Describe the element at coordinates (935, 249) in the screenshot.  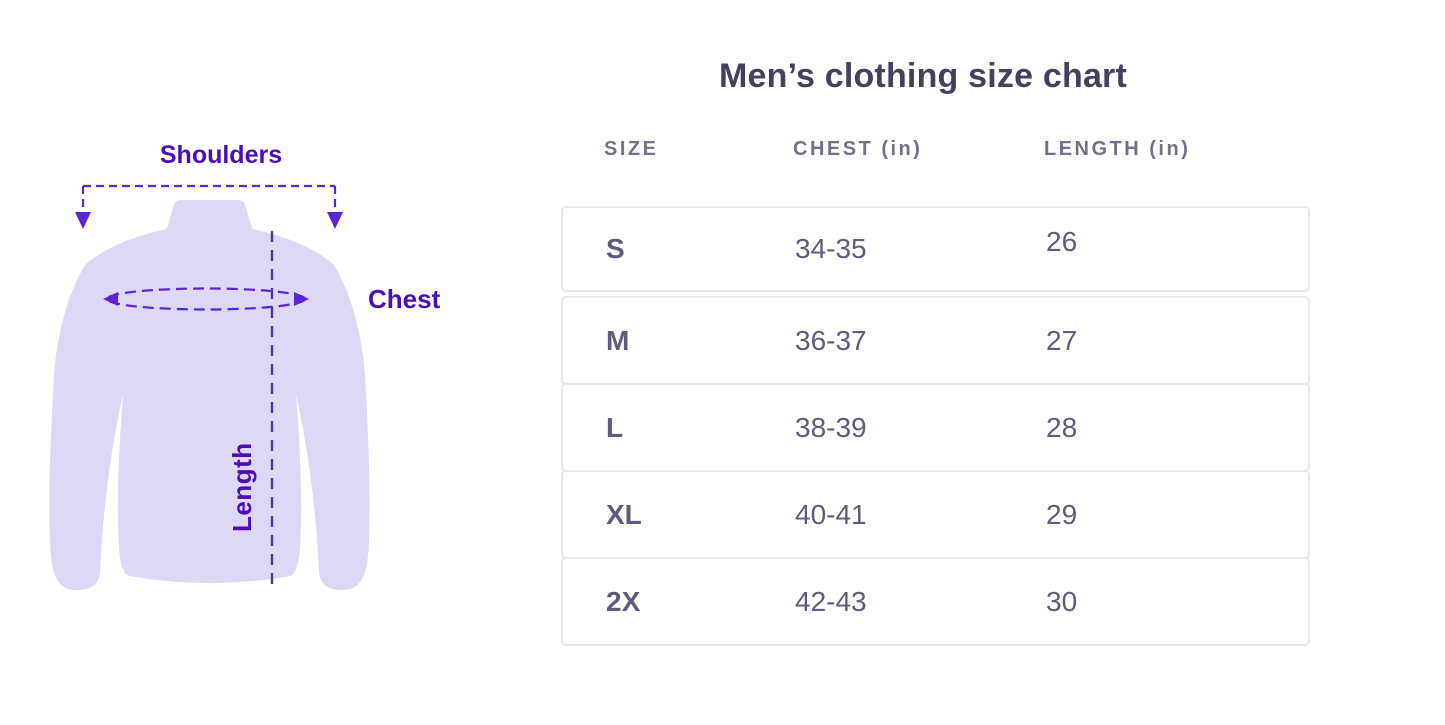
I see `table-row: S 34-35 26` at that location.